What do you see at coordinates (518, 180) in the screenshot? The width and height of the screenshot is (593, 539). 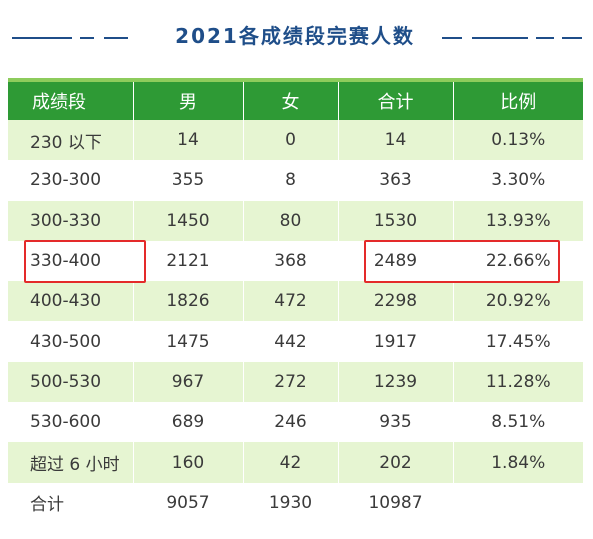 I see `table-cell: 3.30%` at bounding box center [518, 180].